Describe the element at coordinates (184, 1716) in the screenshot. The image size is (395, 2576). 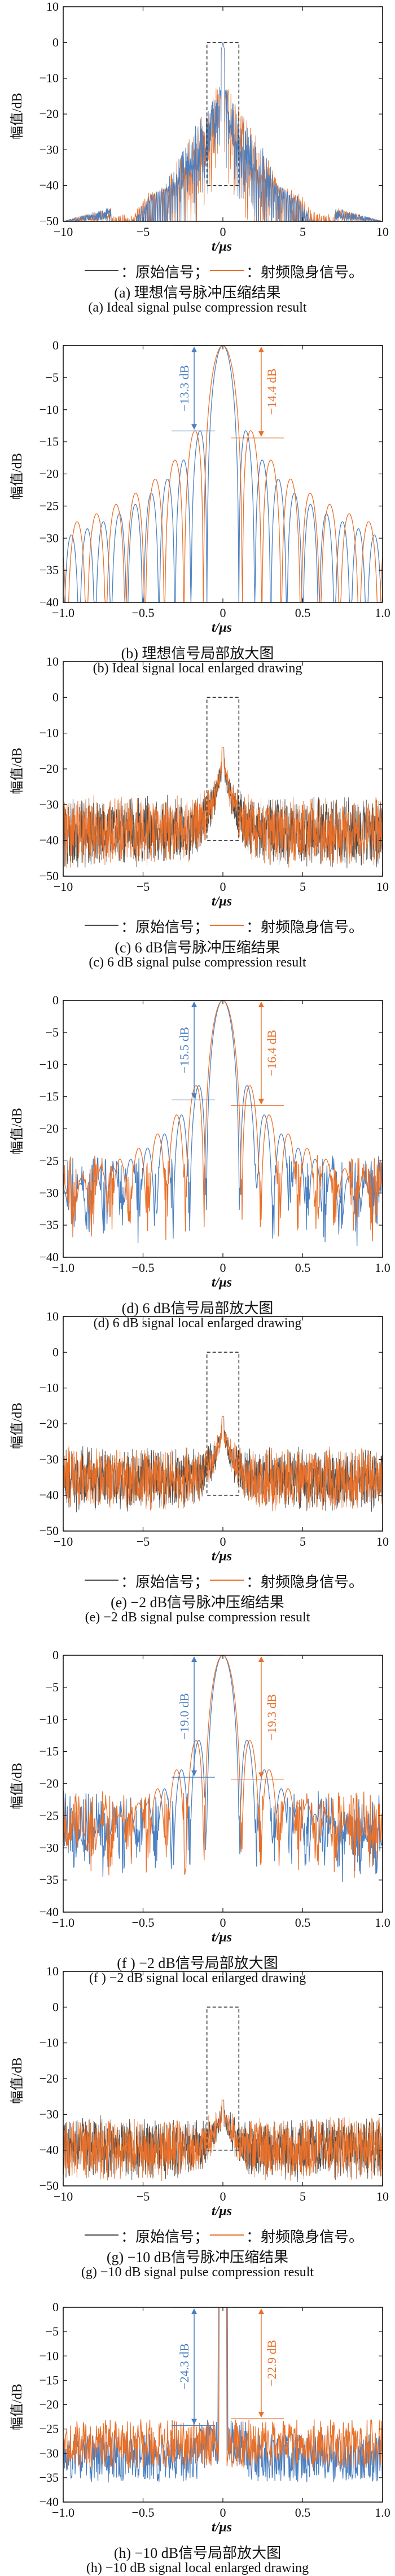
I see `annotation-label-original: −19.0 dB` at that location.